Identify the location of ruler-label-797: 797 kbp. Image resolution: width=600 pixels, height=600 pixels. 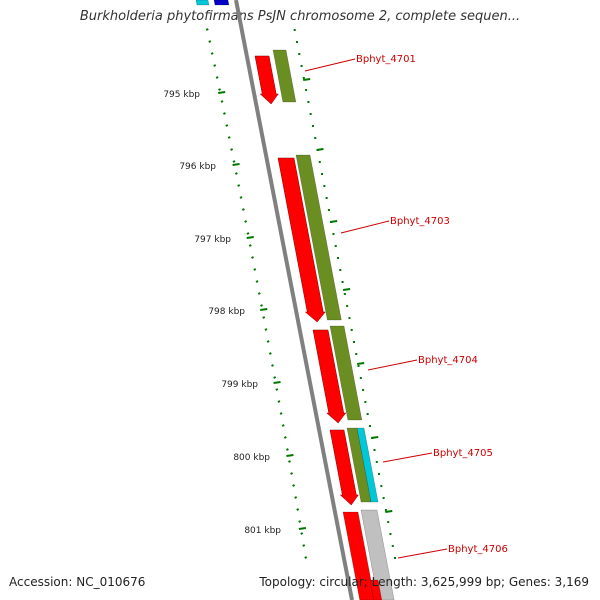
(212, 240).